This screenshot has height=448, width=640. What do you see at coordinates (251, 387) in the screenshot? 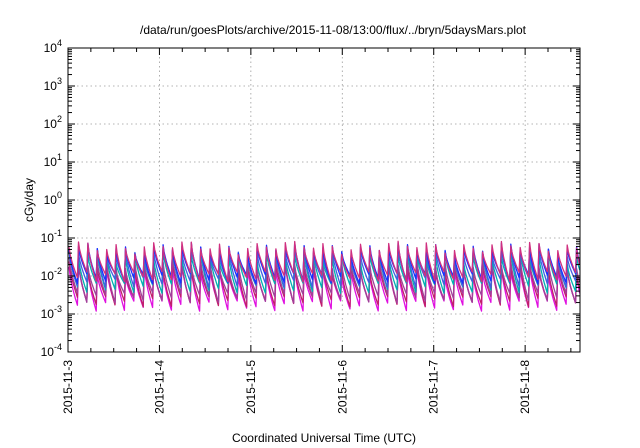
I see `x-tick-label: 2015-11-5` at bounding box center [251, 387].